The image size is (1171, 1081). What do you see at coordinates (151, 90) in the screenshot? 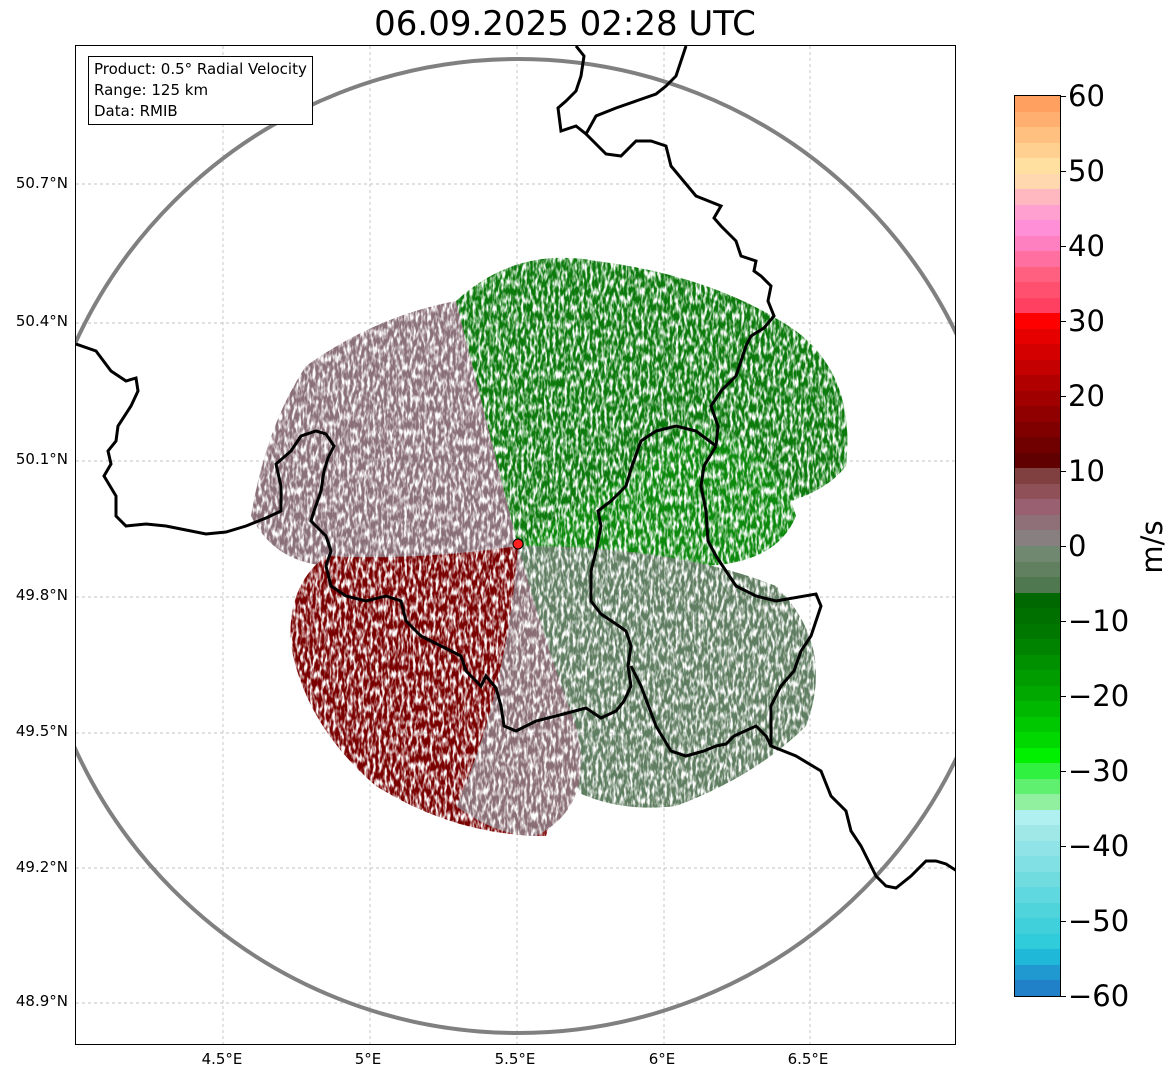
I see `range-label: Range: 125 km` at bounding box center [151, 90].